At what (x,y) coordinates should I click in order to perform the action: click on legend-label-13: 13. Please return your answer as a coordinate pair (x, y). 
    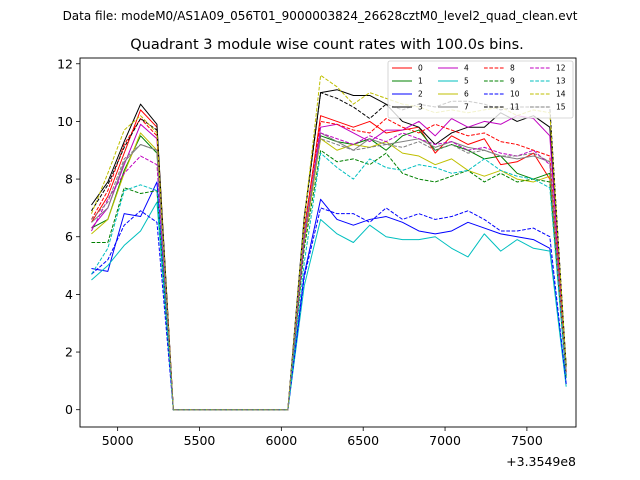
    Looking at the image, I should click on (561, 81).